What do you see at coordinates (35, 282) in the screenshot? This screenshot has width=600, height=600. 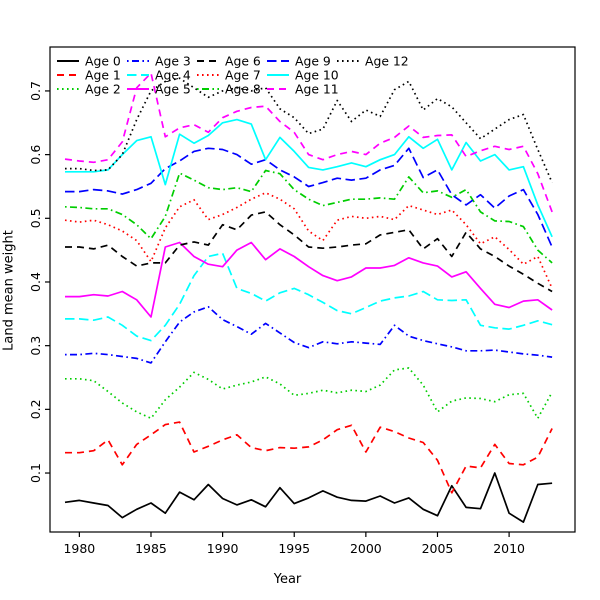 I see `y-tick-label: 0.4` at bounding box center [35, 282].